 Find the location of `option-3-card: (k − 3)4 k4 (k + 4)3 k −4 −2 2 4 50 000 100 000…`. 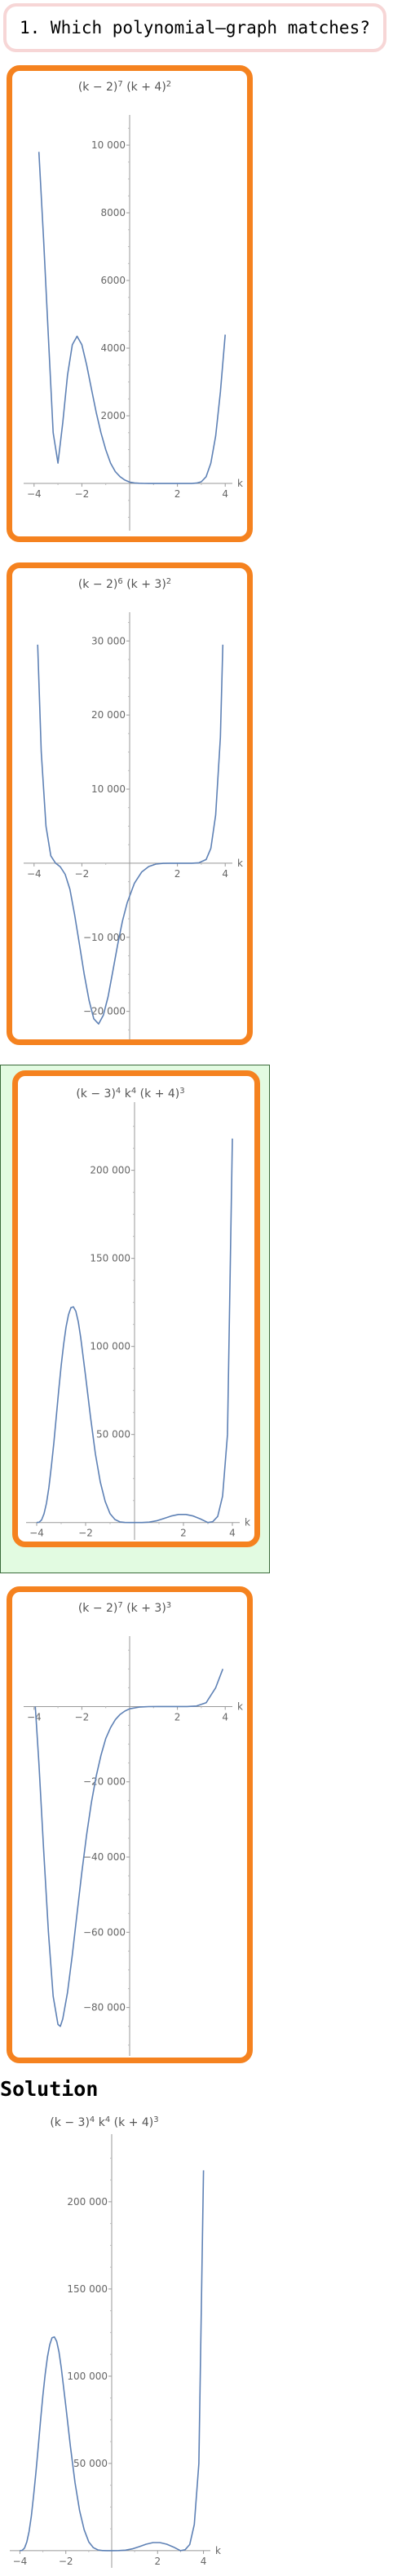

option-3-card: (k − 3)4 k4 (k + 4)3 k −4 −2 2 4 50 000 100 000… is located at coordinates (136, 1308).